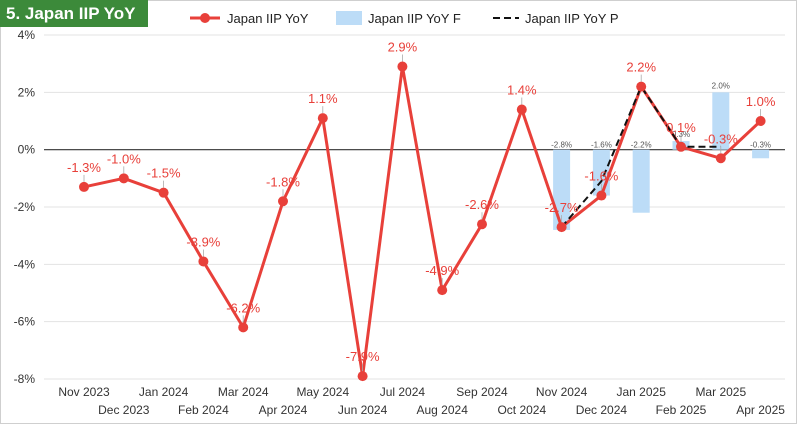 Image resolution: width=797 pixels, height=424 pixels. Describe the element at coordinates (641, 145) in the screenshot. I see `forecast-data-label: -2.2%` at that location.